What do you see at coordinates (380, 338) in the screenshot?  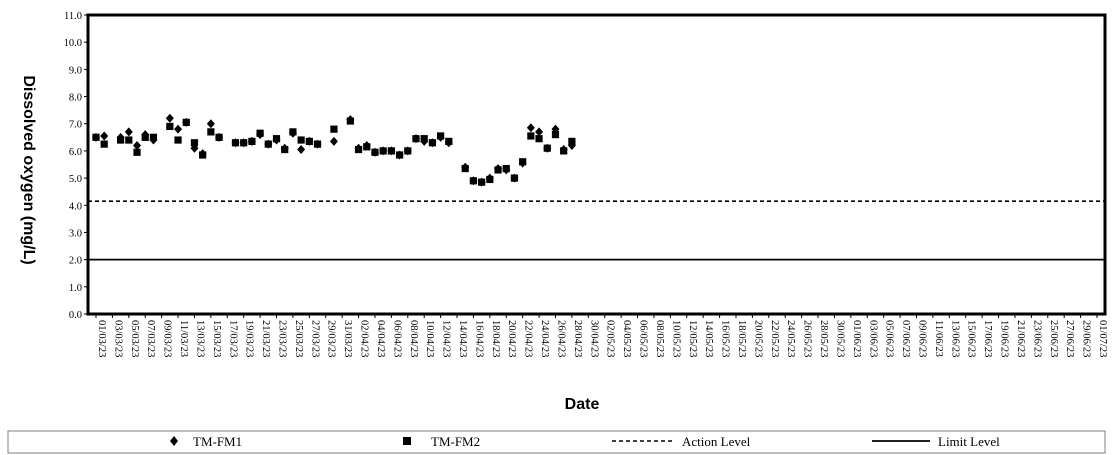 I see `x-tick-label: 04/04/23` at bounding box center [380, 338].